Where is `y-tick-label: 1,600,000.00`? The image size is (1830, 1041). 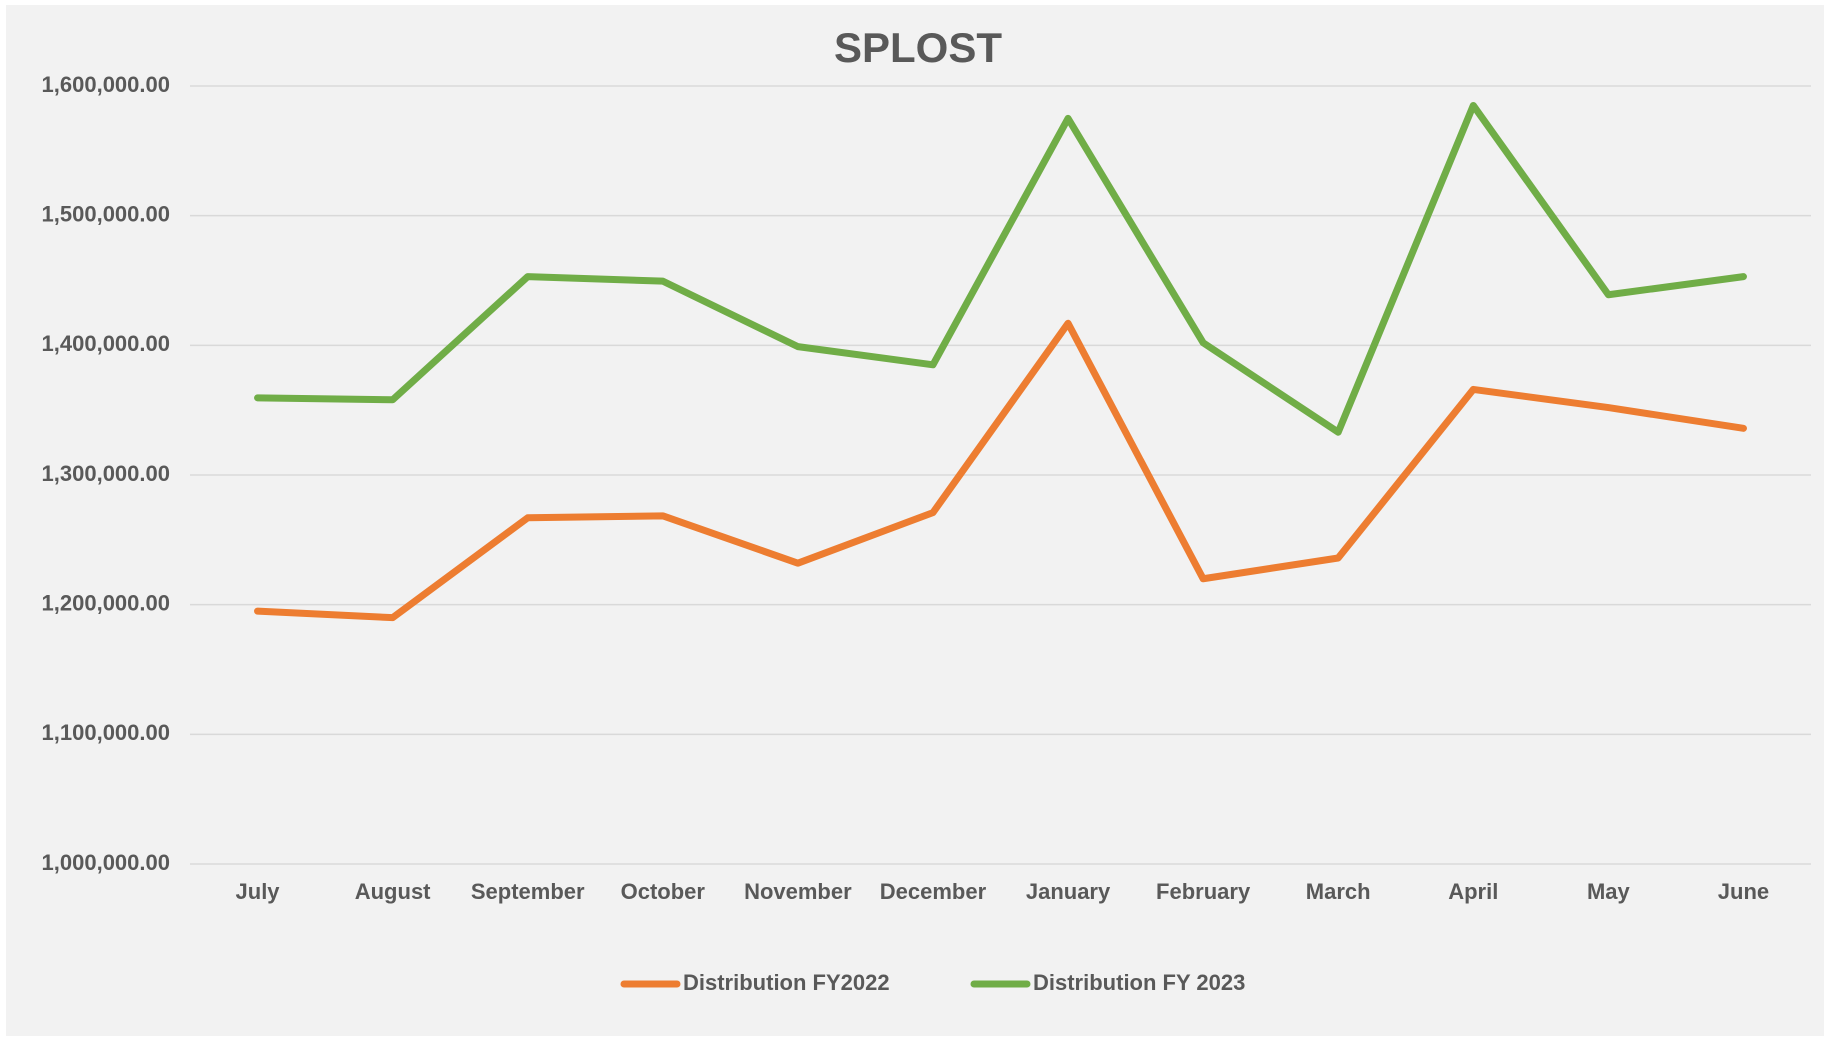 y-tick-label: 1,600,000.00 is located at coordinates (106, 84).